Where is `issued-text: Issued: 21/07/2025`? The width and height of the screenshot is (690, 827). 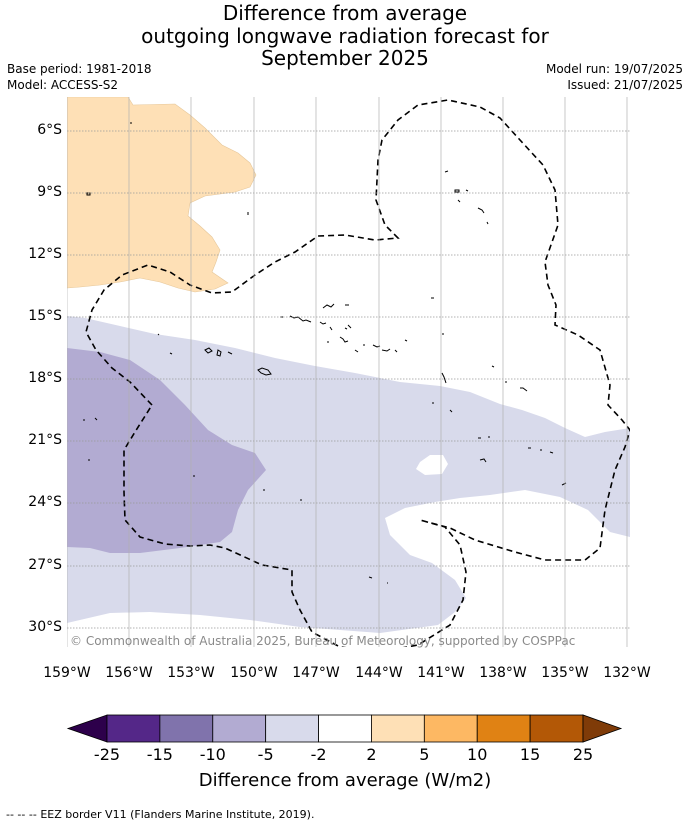
issued-text: Issued: 21/07/2025 is located at coordinates (625, 85).